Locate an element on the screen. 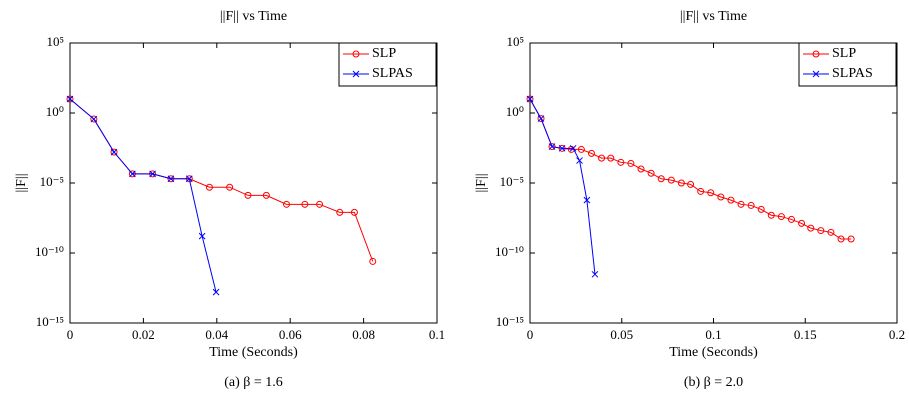 Image resolution: width=909 pixels, height=398 pixels. caption: (b) β = 2.0 is located at coordinates (713, 382).